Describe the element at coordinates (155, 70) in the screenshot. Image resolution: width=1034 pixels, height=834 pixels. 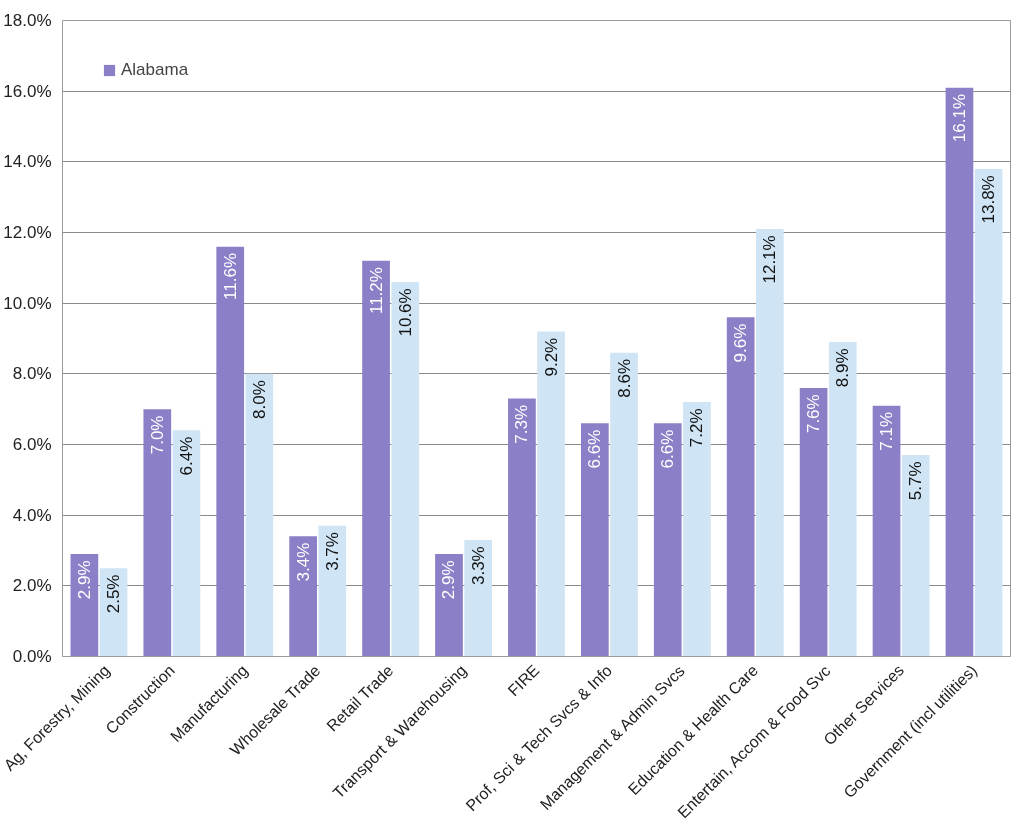
I see `legend-label: Alabama` at that location.